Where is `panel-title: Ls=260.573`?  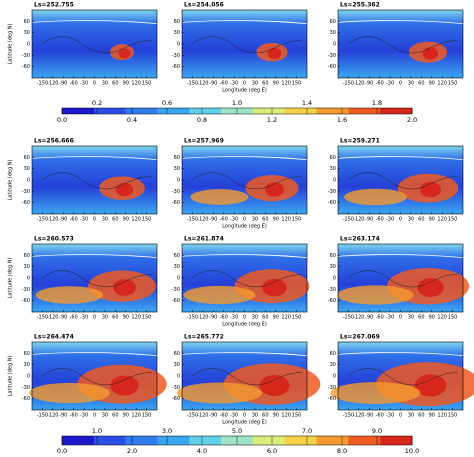
panel-title: Ls=260.573 is located at coordinates (54, 239).